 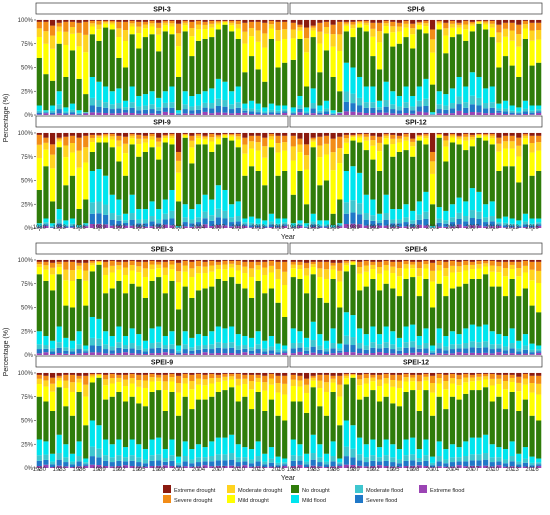 I want to click on bar-spei-3-1999-no-drought, so click(x=165, y=314).